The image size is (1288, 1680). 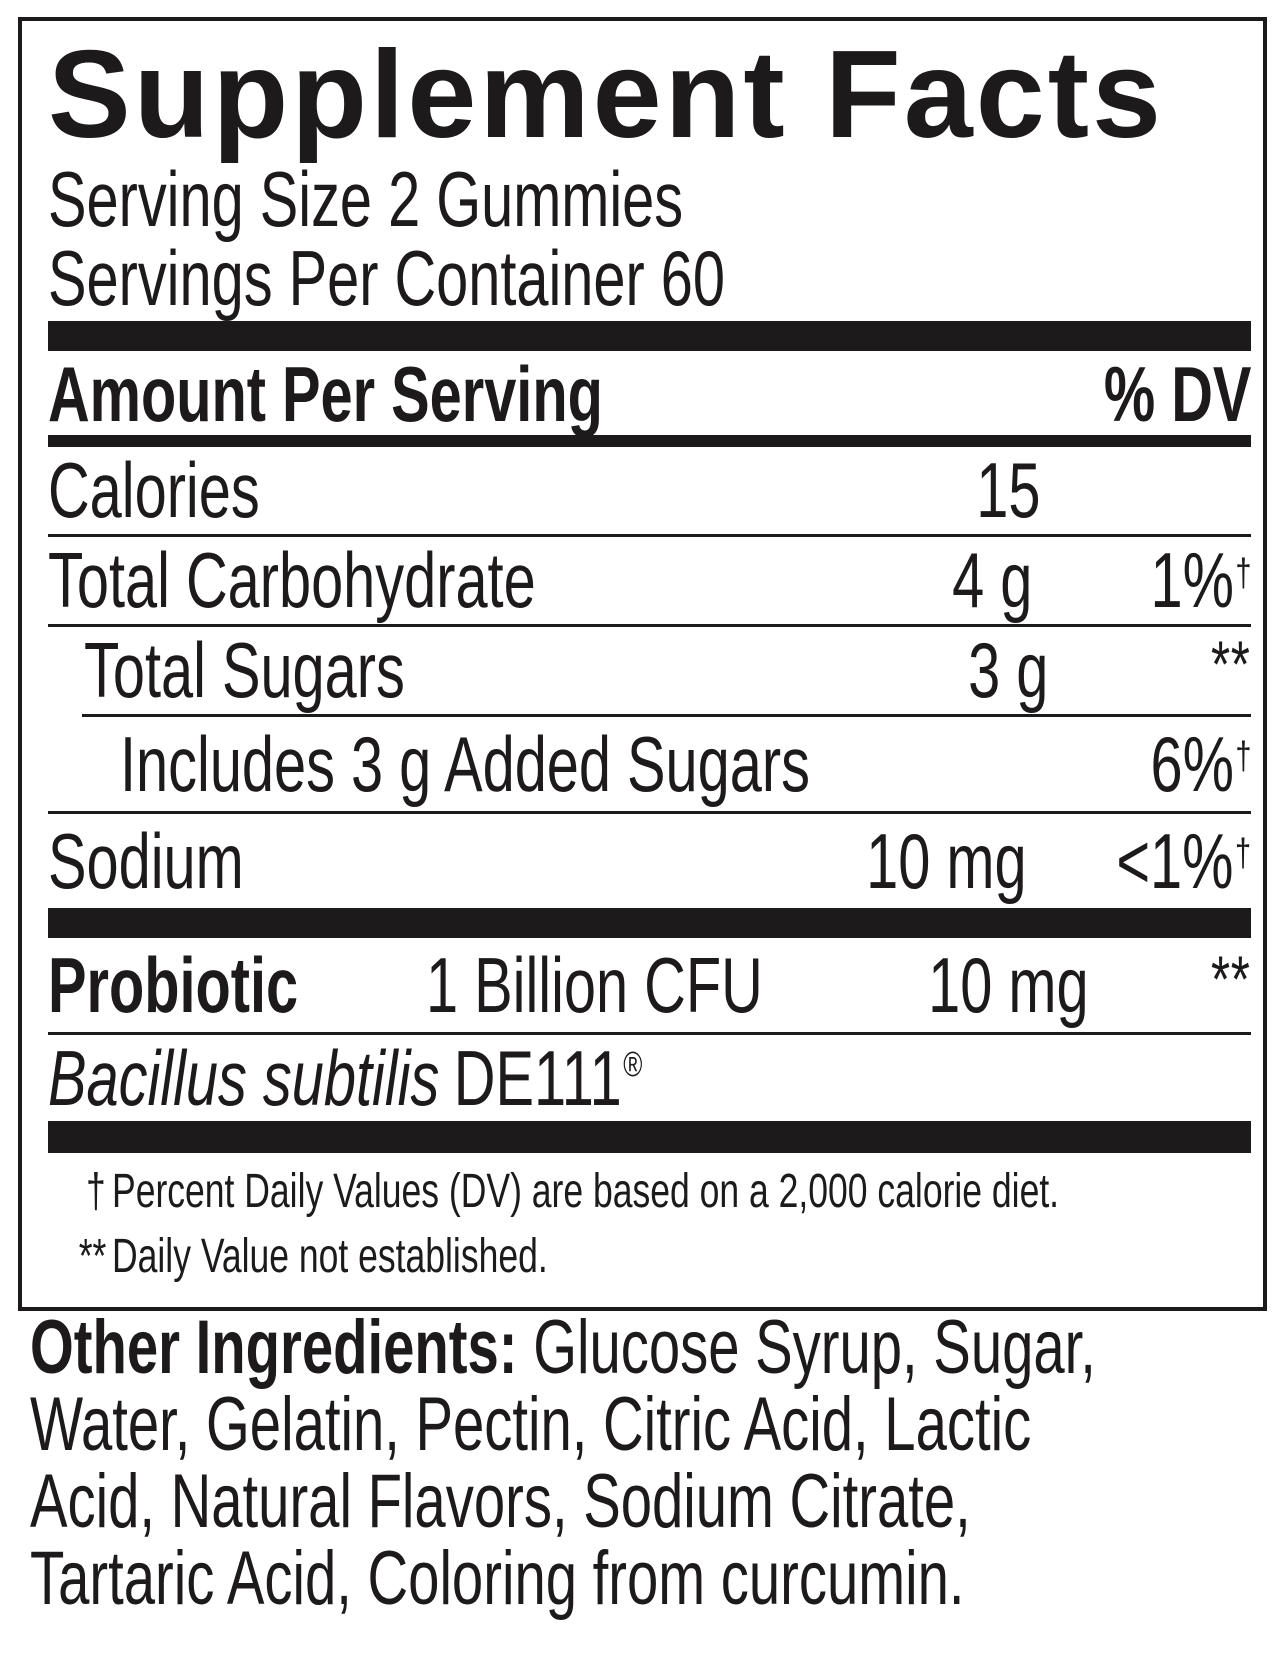 What do you see at coordinates (465, 763) in the screenshot?
I see `nutrient-name: Includes 3 g Added Sugars` at bounding box center [465, 763].